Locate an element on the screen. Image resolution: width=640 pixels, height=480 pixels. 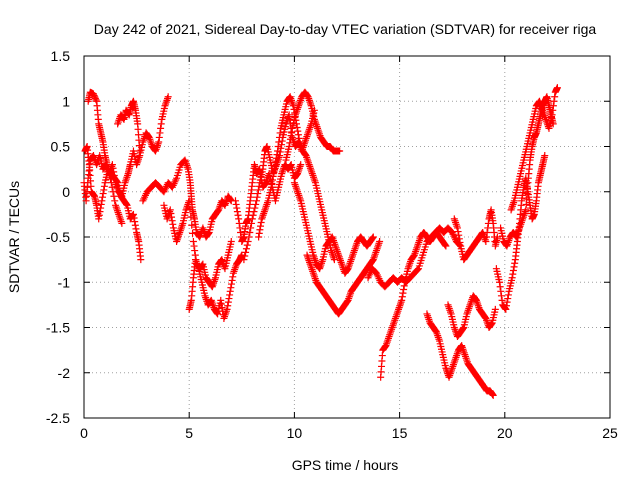
y-tick-label: -0.5 is located at coordinates (58, 237).